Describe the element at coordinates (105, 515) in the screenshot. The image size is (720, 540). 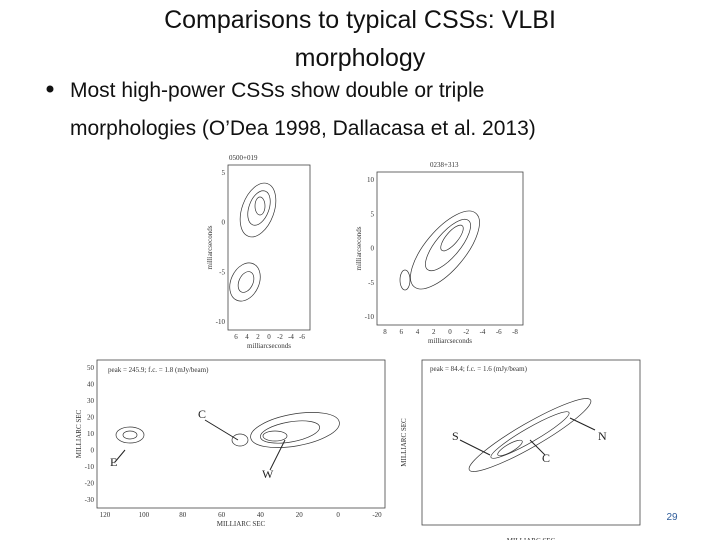
I see `x-tick-label: 120` at that location.